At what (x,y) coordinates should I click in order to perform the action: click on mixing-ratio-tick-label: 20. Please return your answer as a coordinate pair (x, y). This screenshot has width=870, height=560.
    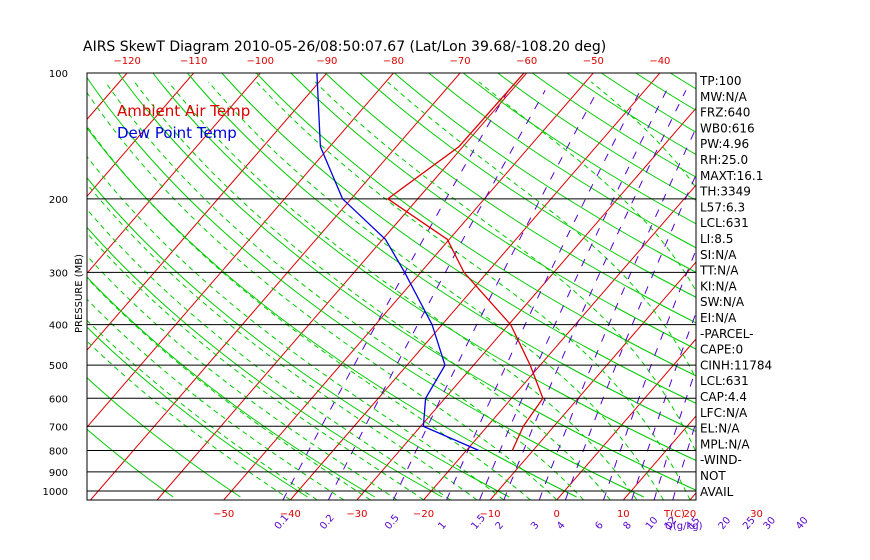
    Looking at the image, I should click on (725, 523).